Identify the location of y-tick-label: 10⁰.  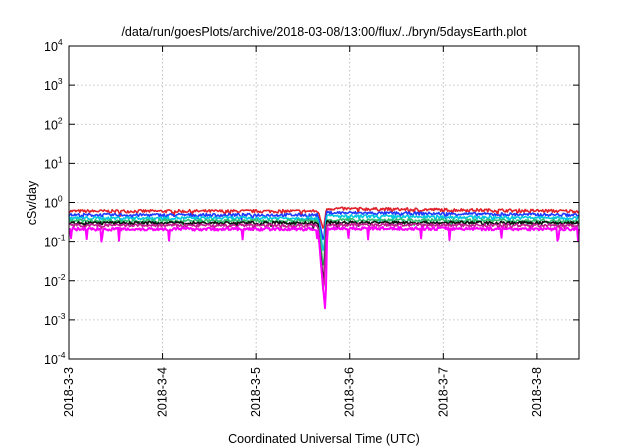
(53, 202).